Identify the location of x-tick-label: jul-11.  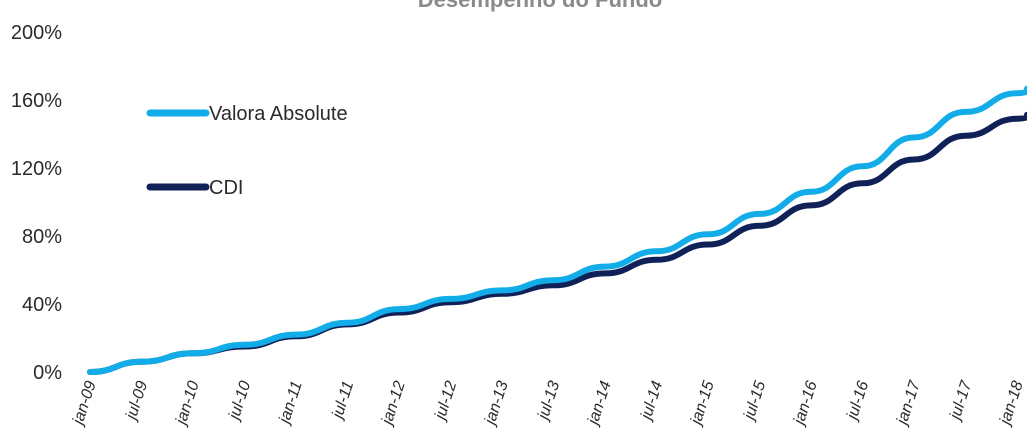
(343, 400).